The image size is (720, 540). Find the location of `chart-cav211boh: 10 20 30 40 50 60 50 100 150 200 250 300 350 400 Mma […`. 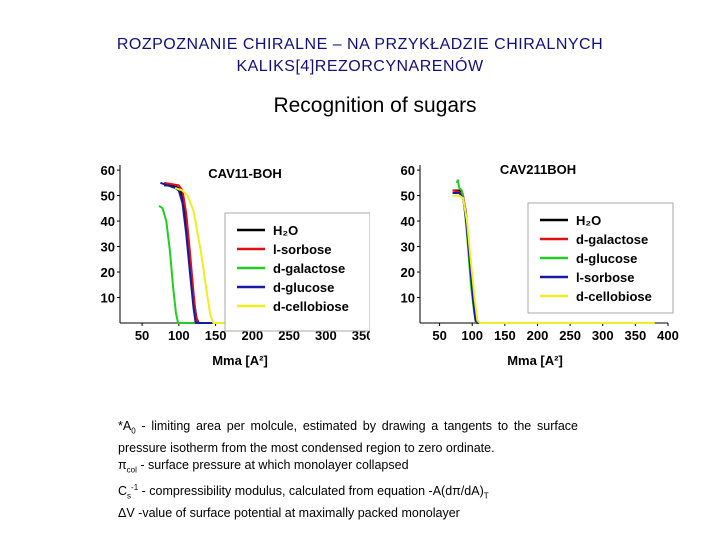

chart-cav211boh: 10 20 30 40 50 60 50 100 150 200 250 300 350 400 Mma [… is located at coordinates (540, 265).